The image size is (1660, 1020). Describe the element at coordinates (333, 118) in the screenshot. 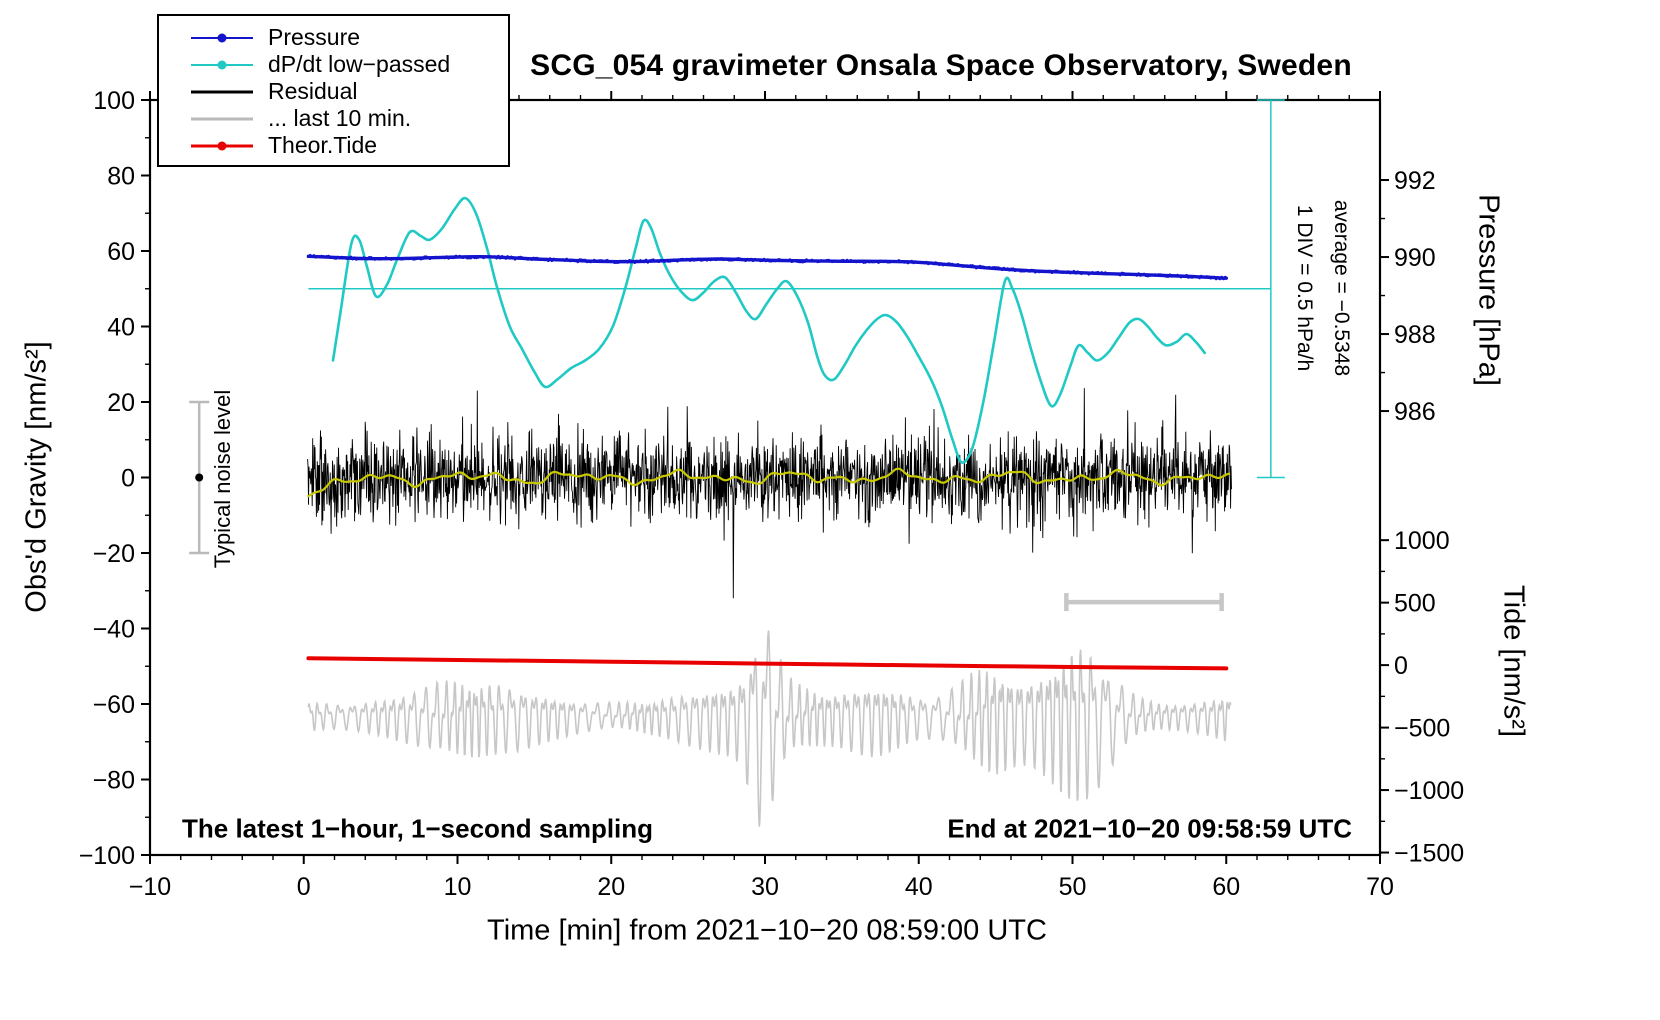

I see `legend-item: ... last 10 min.` at that location.